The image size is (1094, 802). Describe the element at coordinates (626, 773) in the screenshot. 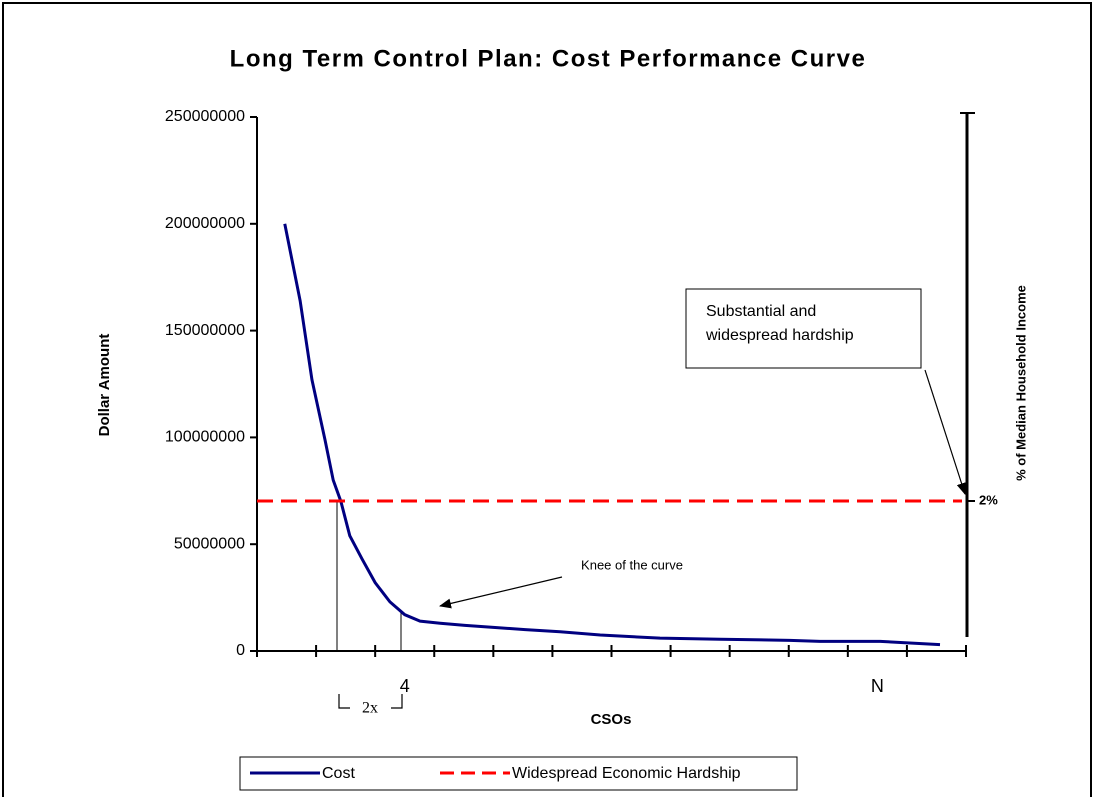

I see `legend-label: Widespread Economic Hardship` at that location.